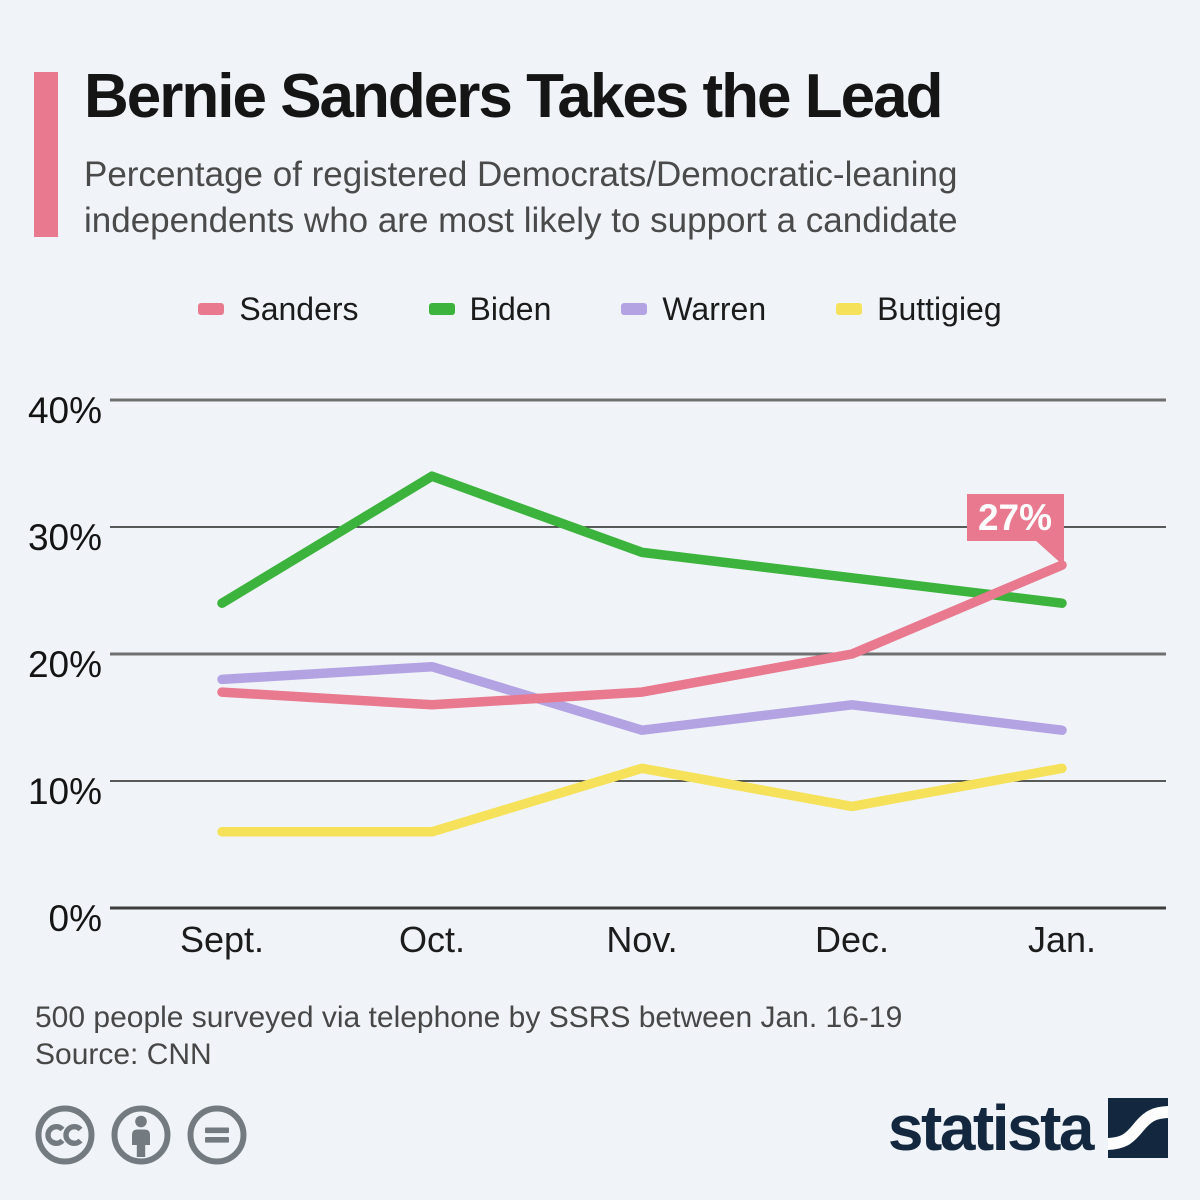 Image resolution: width=1200 pixels, height=1200 pixels. I want to click on legend-label-biden: Biden, so click(510, 308).